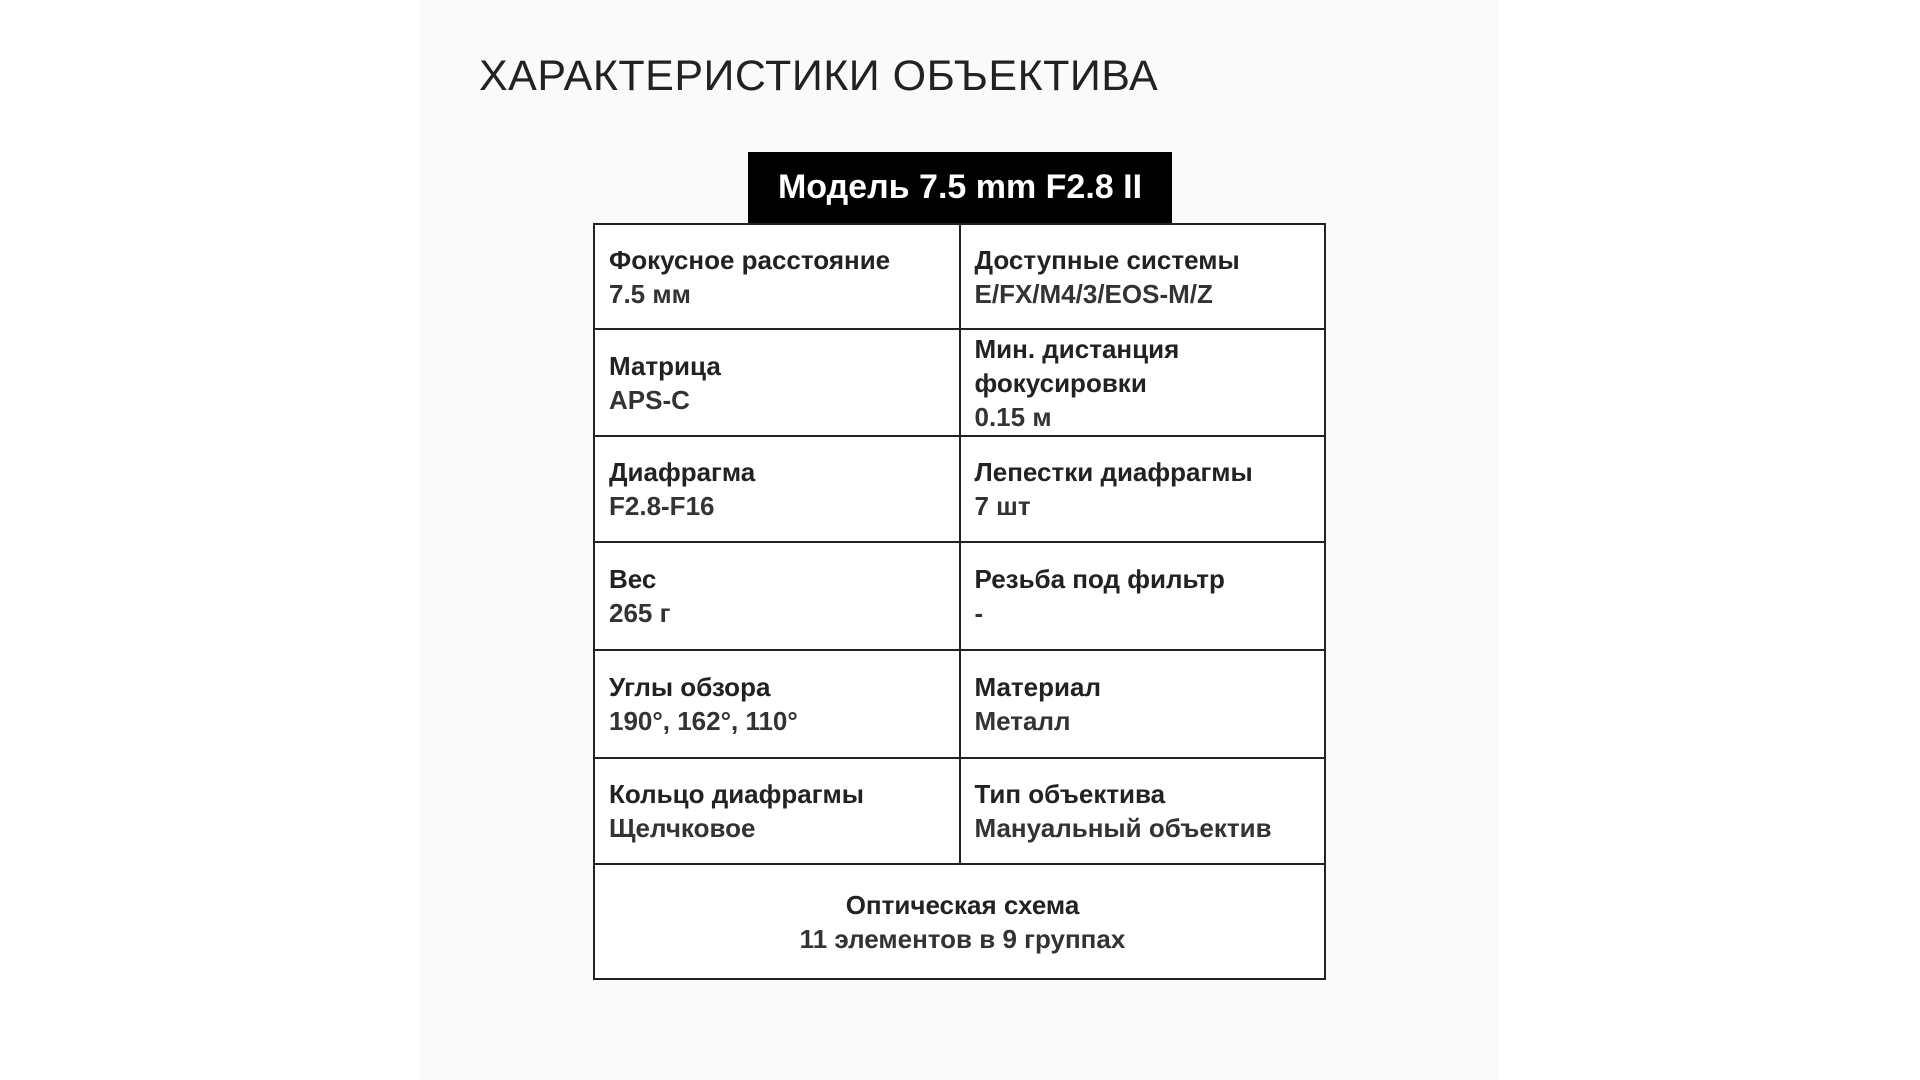 The image size is (1920, 1080). I want to click on model-header: Модель 7.5 mm F2.8 II, so click(960, 187).